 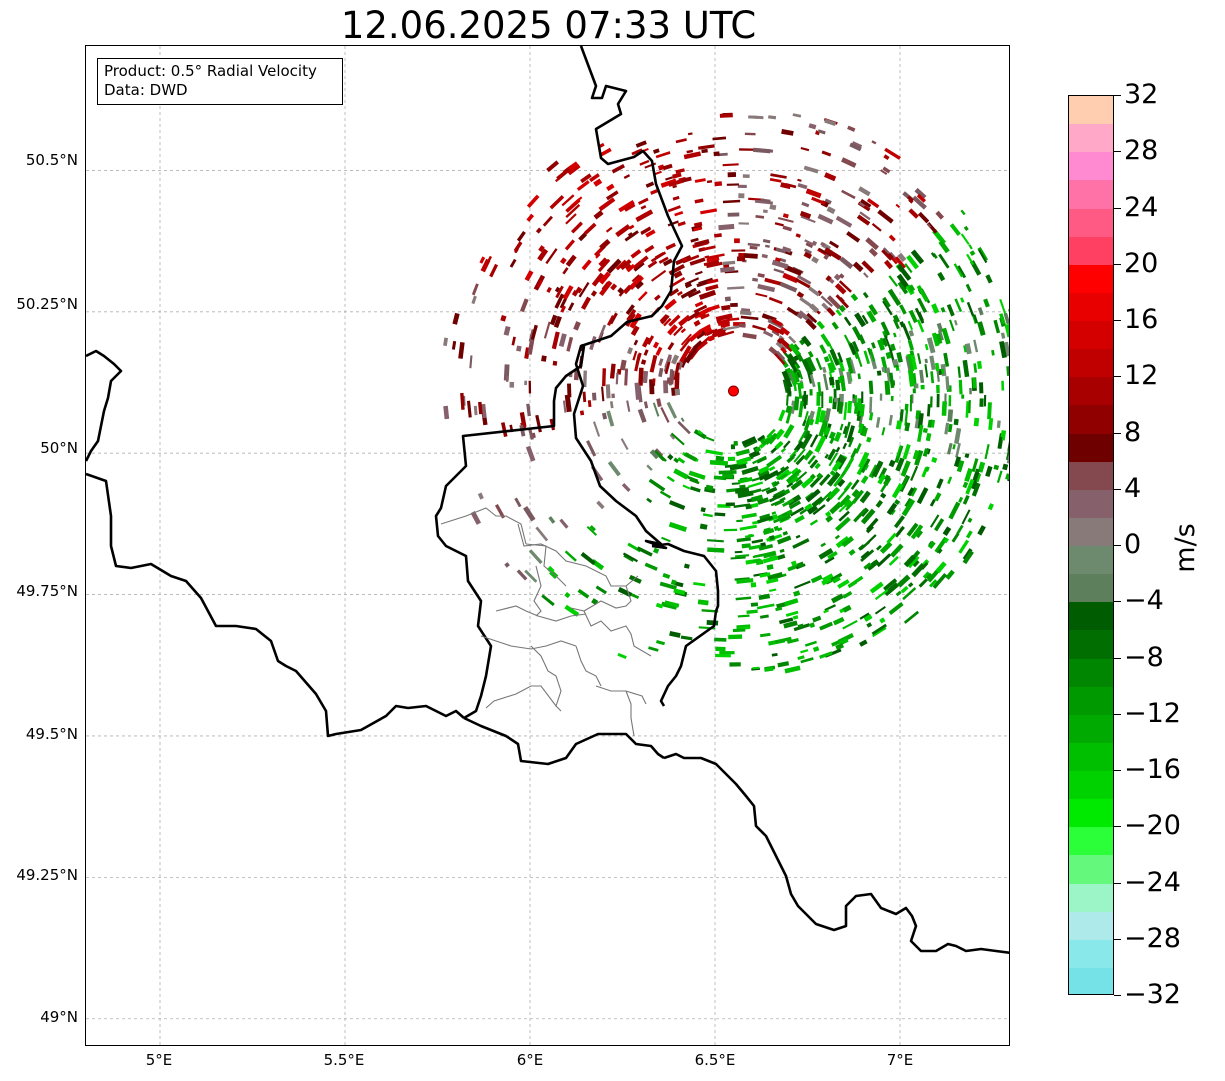 What do you see at coordinates (564, 741) in the screenshot?
I see `lux-france-border` at bounding box center [564, 741].